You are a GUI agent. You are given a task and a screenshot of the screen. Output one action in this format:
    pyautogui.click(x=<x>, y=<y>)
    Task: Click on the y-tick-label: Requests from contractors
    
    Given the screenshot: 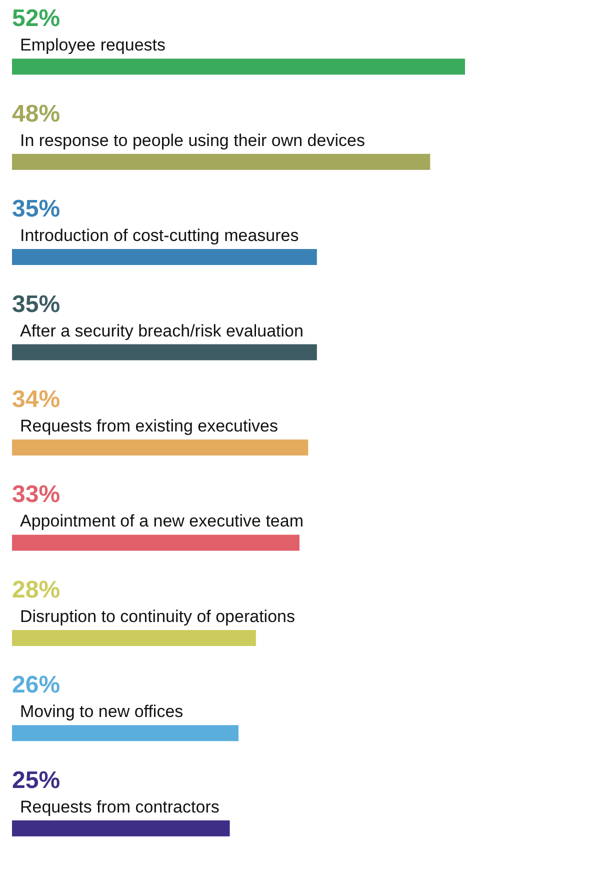 What is the action you would take?
    pyautogui.click(x=120, y=806)
    